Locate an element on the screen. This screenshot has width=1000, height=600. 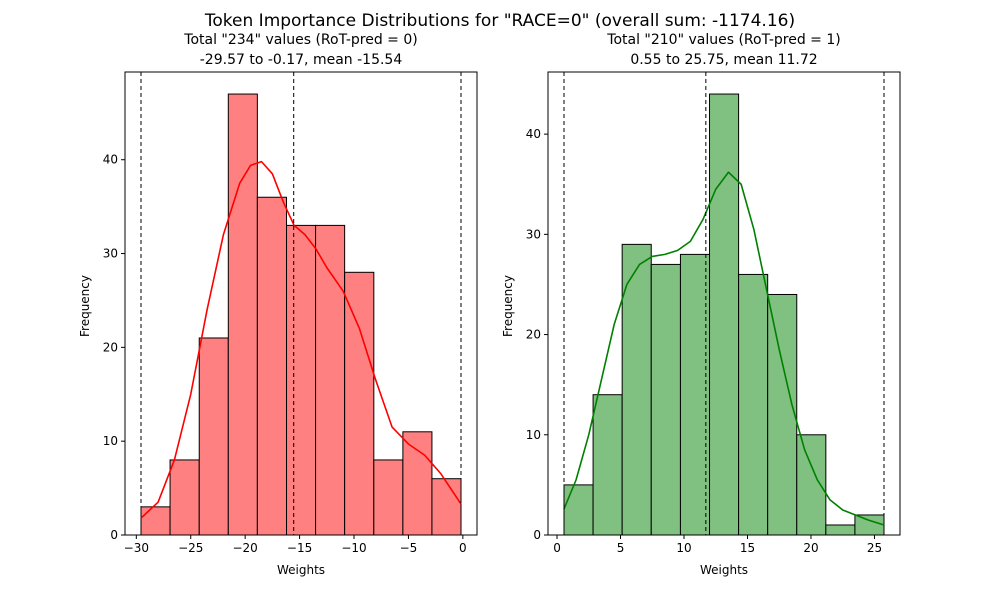
left-y-axis-label: Frequency is located at coordinates (85, 306).